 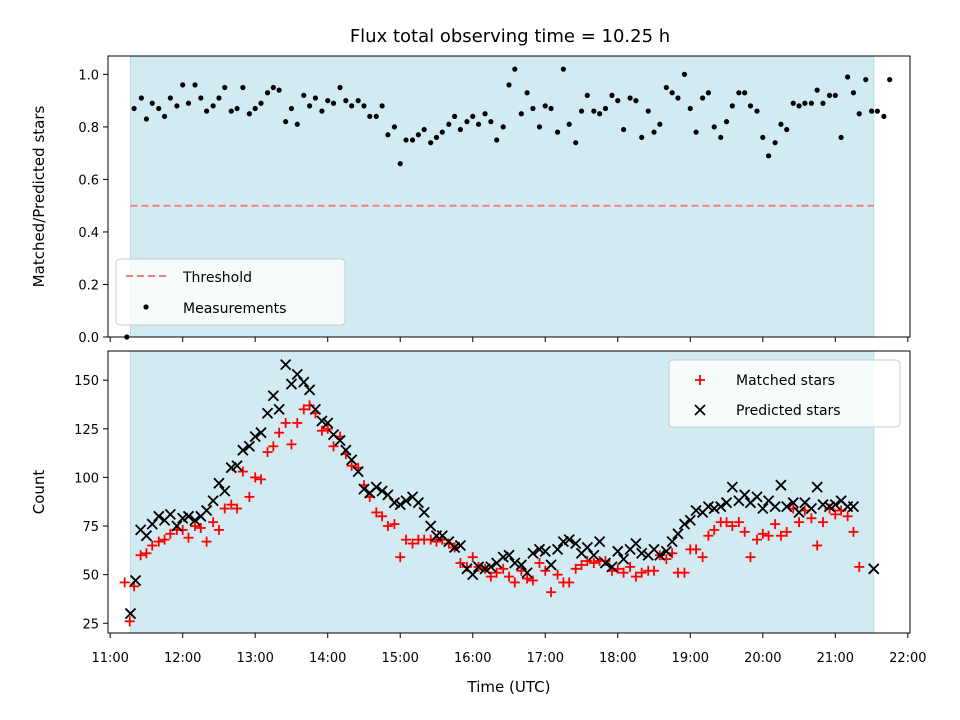 I want to click on ratio-y-axis-label: Matched/Predicted stars, so click(x=39, y=197).